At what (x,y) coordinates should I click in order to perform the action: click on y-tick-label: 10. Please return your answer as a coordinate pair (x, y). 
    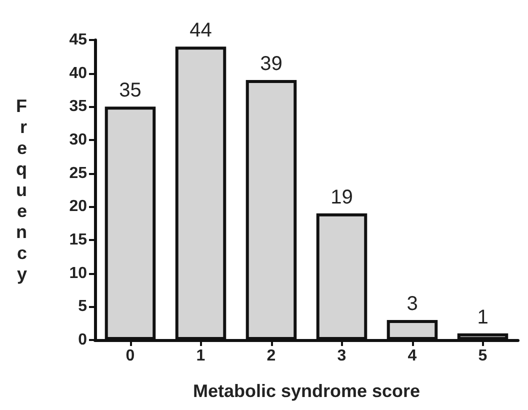
    Looking at the image, I should click on (78, 273).